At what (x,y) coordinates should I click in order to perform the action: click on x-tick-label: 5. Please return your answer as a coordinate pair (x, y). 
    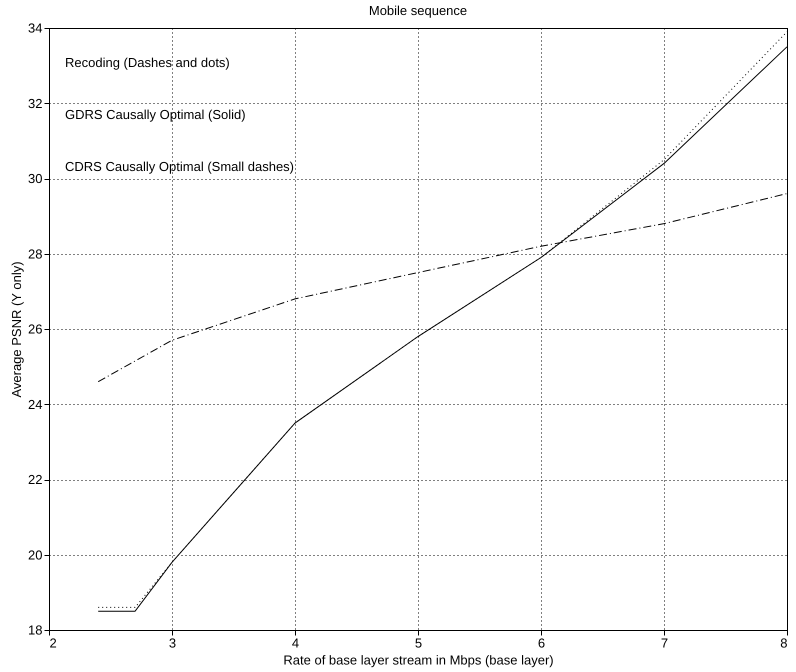
    Looking at the image, I should click on (418, 643).